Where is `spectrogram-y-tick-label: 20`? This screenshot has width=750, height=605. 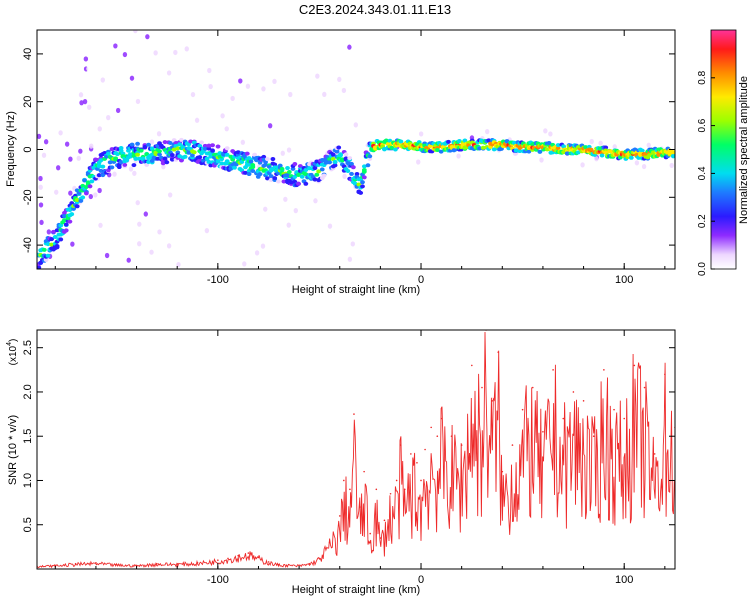
spectrogram-y-tick-label: 20 is located at coordinates (28, 102).